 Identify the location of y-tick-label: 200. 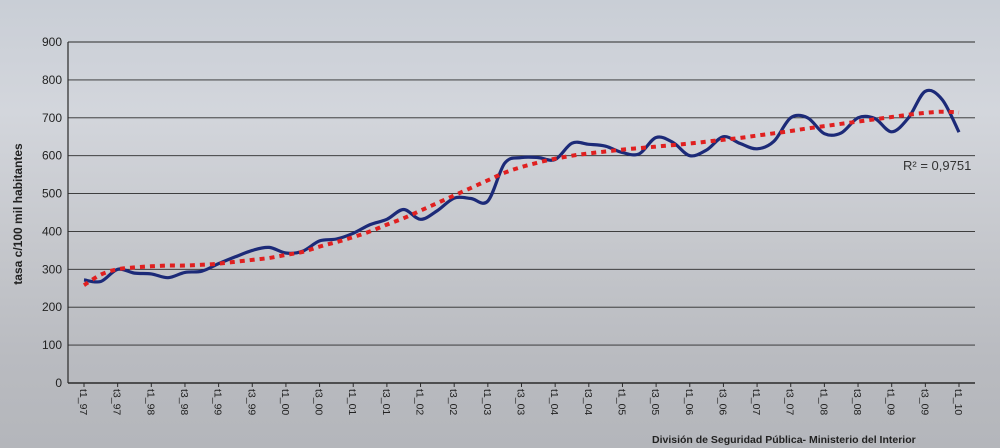
(52, 307).